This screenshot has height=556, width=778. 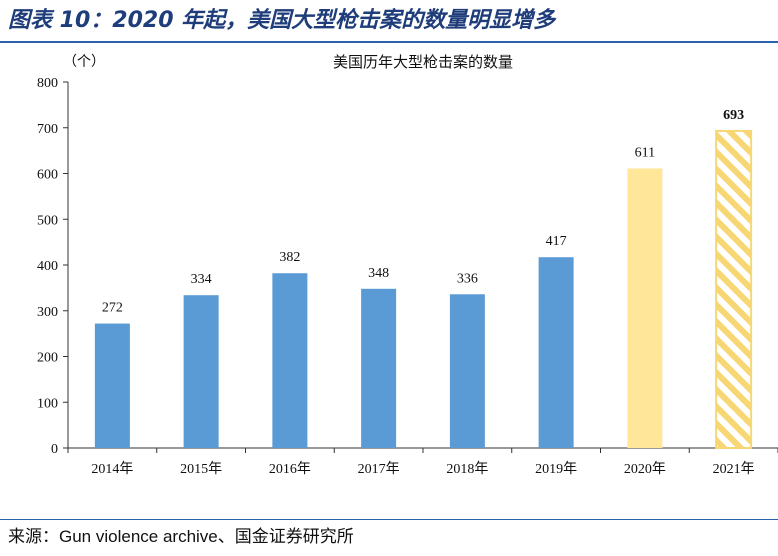 I want to click on y-tick-label: 400, so click(x=47, y=266).